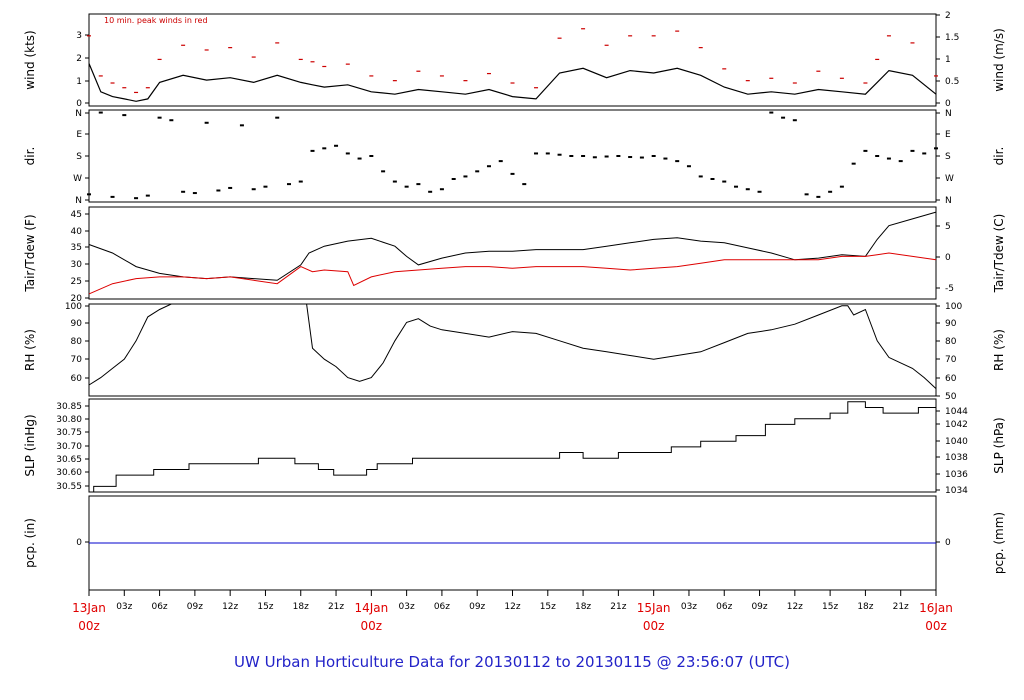  I want to click on slp-right-tick-label: 1040, so click(956, 442).